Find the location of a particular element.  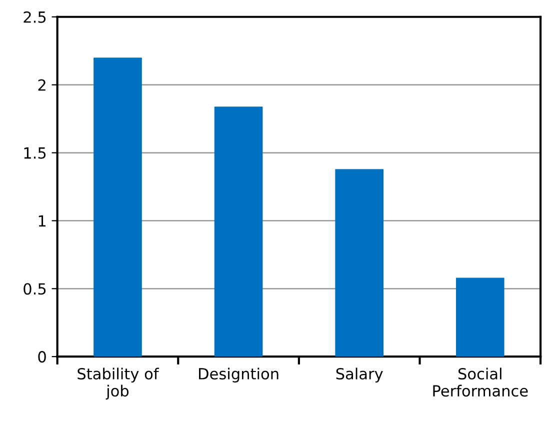

y-tick-label: 0 is located at coordinates (42, 357).